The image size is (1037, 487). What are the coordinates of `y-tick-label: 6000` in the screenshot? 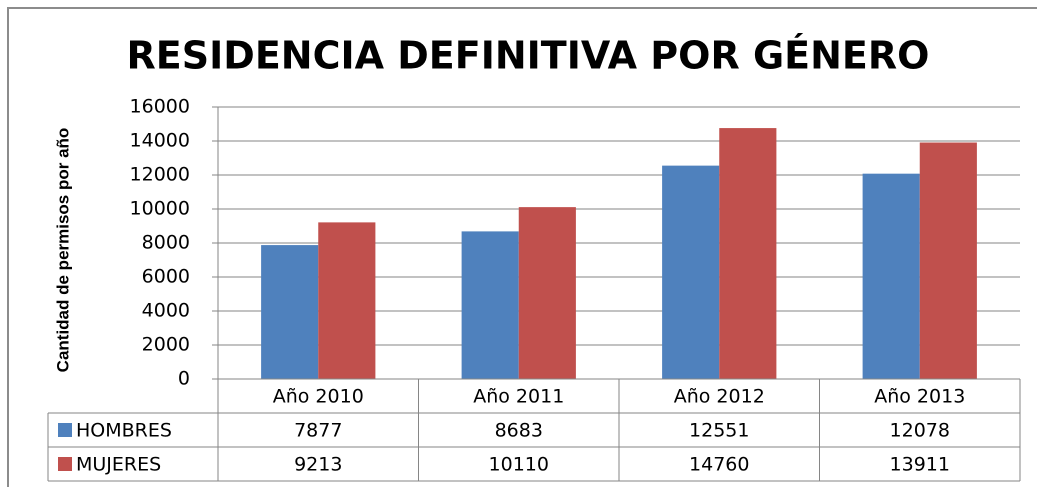 It's located at (166, 277).